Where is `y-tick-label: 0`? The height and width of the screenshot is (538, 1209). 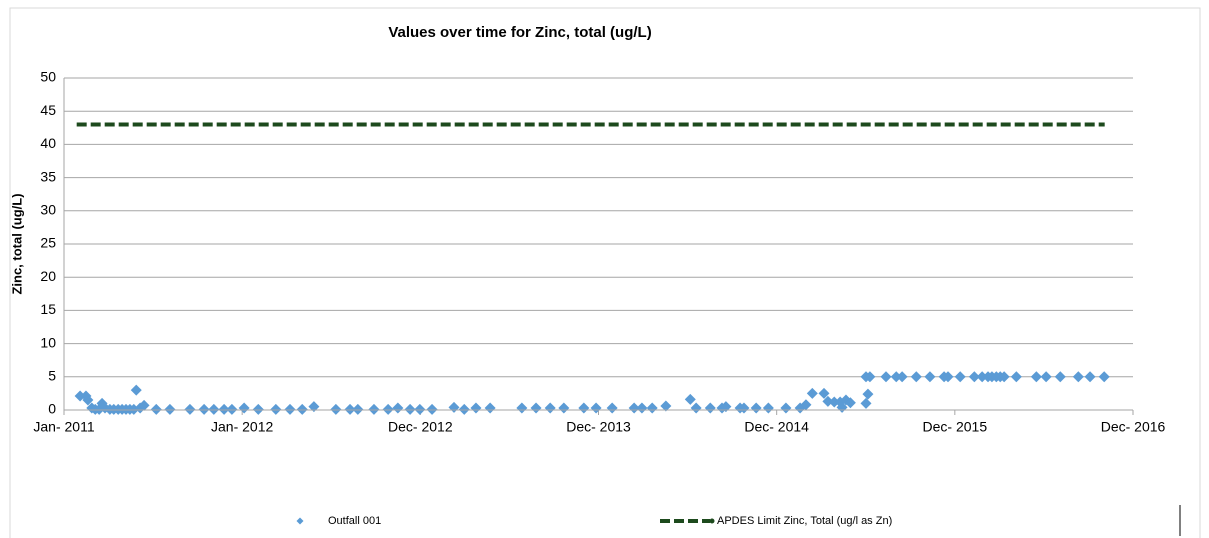
y-tick-label: 0 is located at coordinates (52, 409).